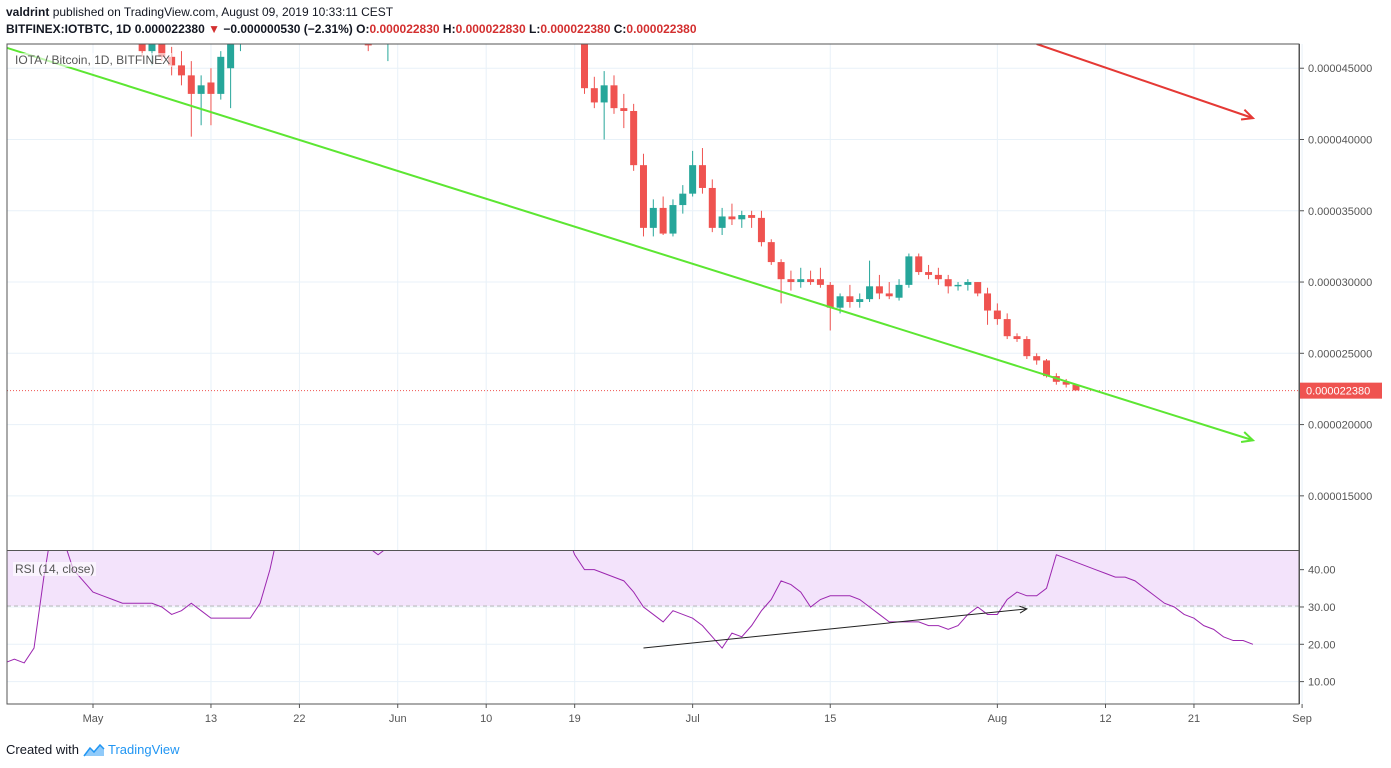  I want to click on price-tick-label: 0.000015000, so click(1340, 497).